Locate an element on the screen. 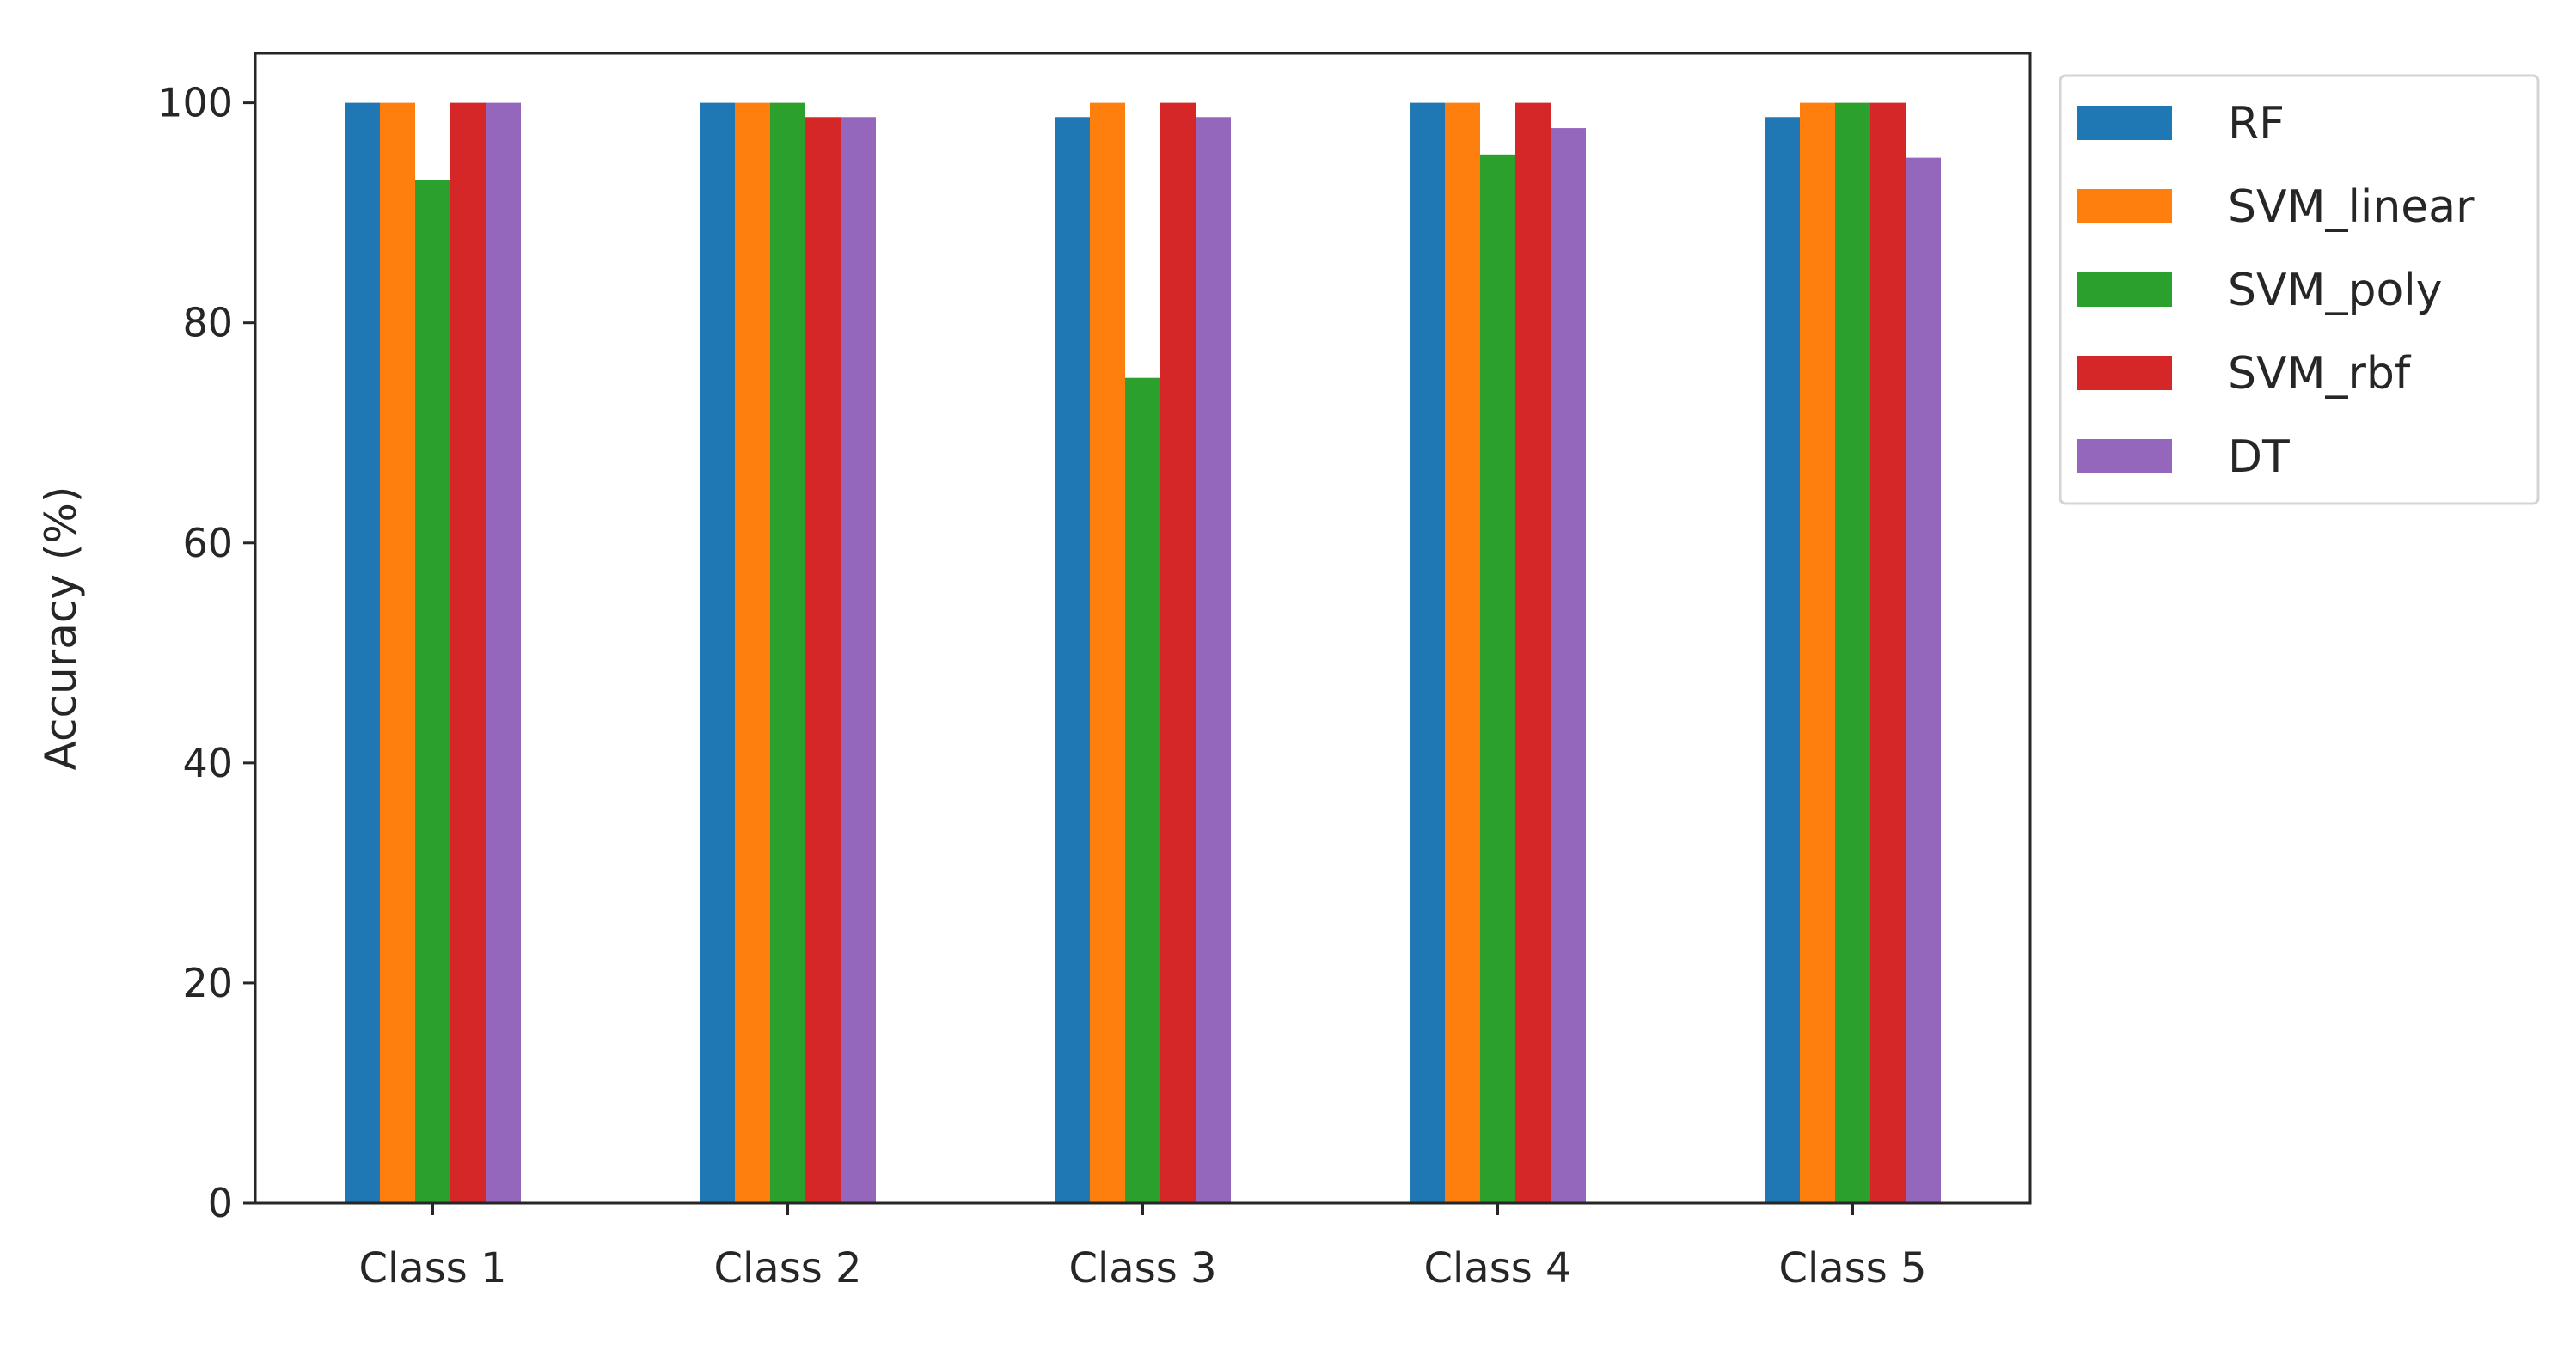 This screenshot has height=1350, width=2576. legend: RF SVM_linear SVM_poly SVM_rbf DT is located at coordinates (2299, 289).